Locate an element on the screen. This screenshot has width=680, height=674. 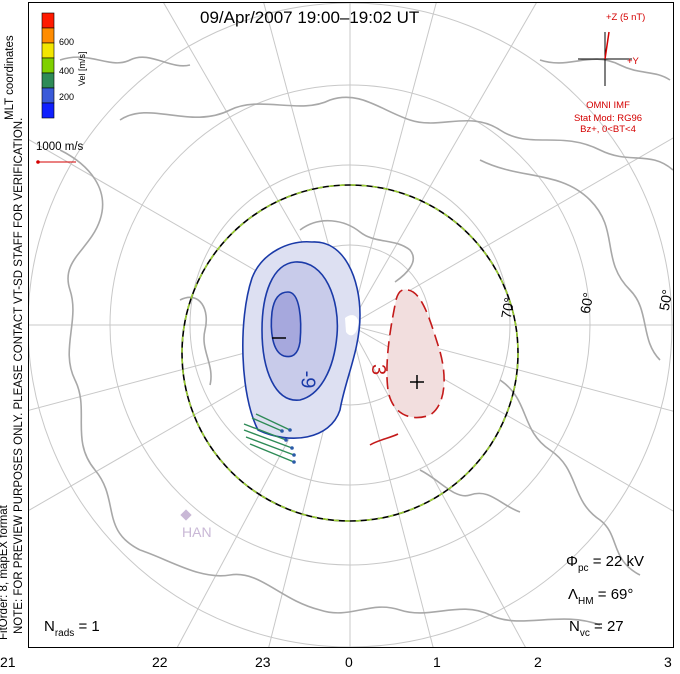
stat-nrads-symbol: N is located at coordinates (49, 626).